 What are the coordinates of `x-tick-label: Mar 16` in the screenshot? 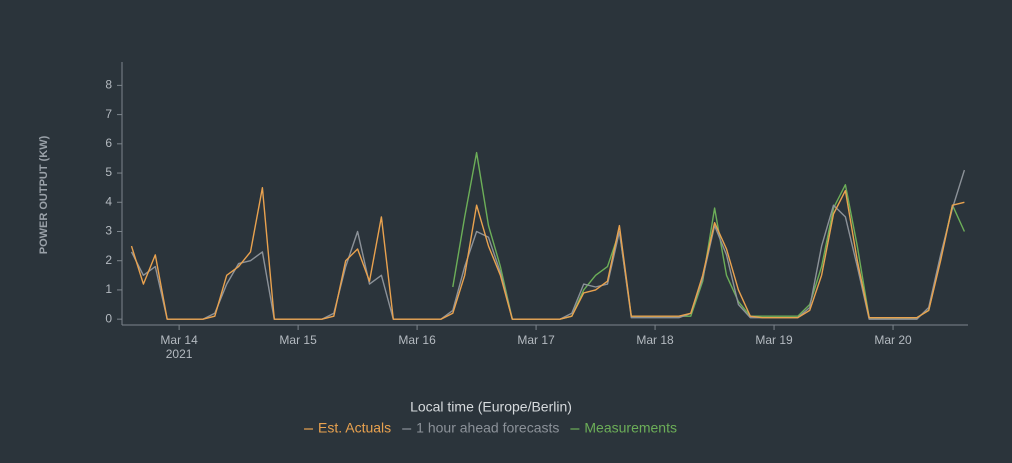 It's located at (417, 340).